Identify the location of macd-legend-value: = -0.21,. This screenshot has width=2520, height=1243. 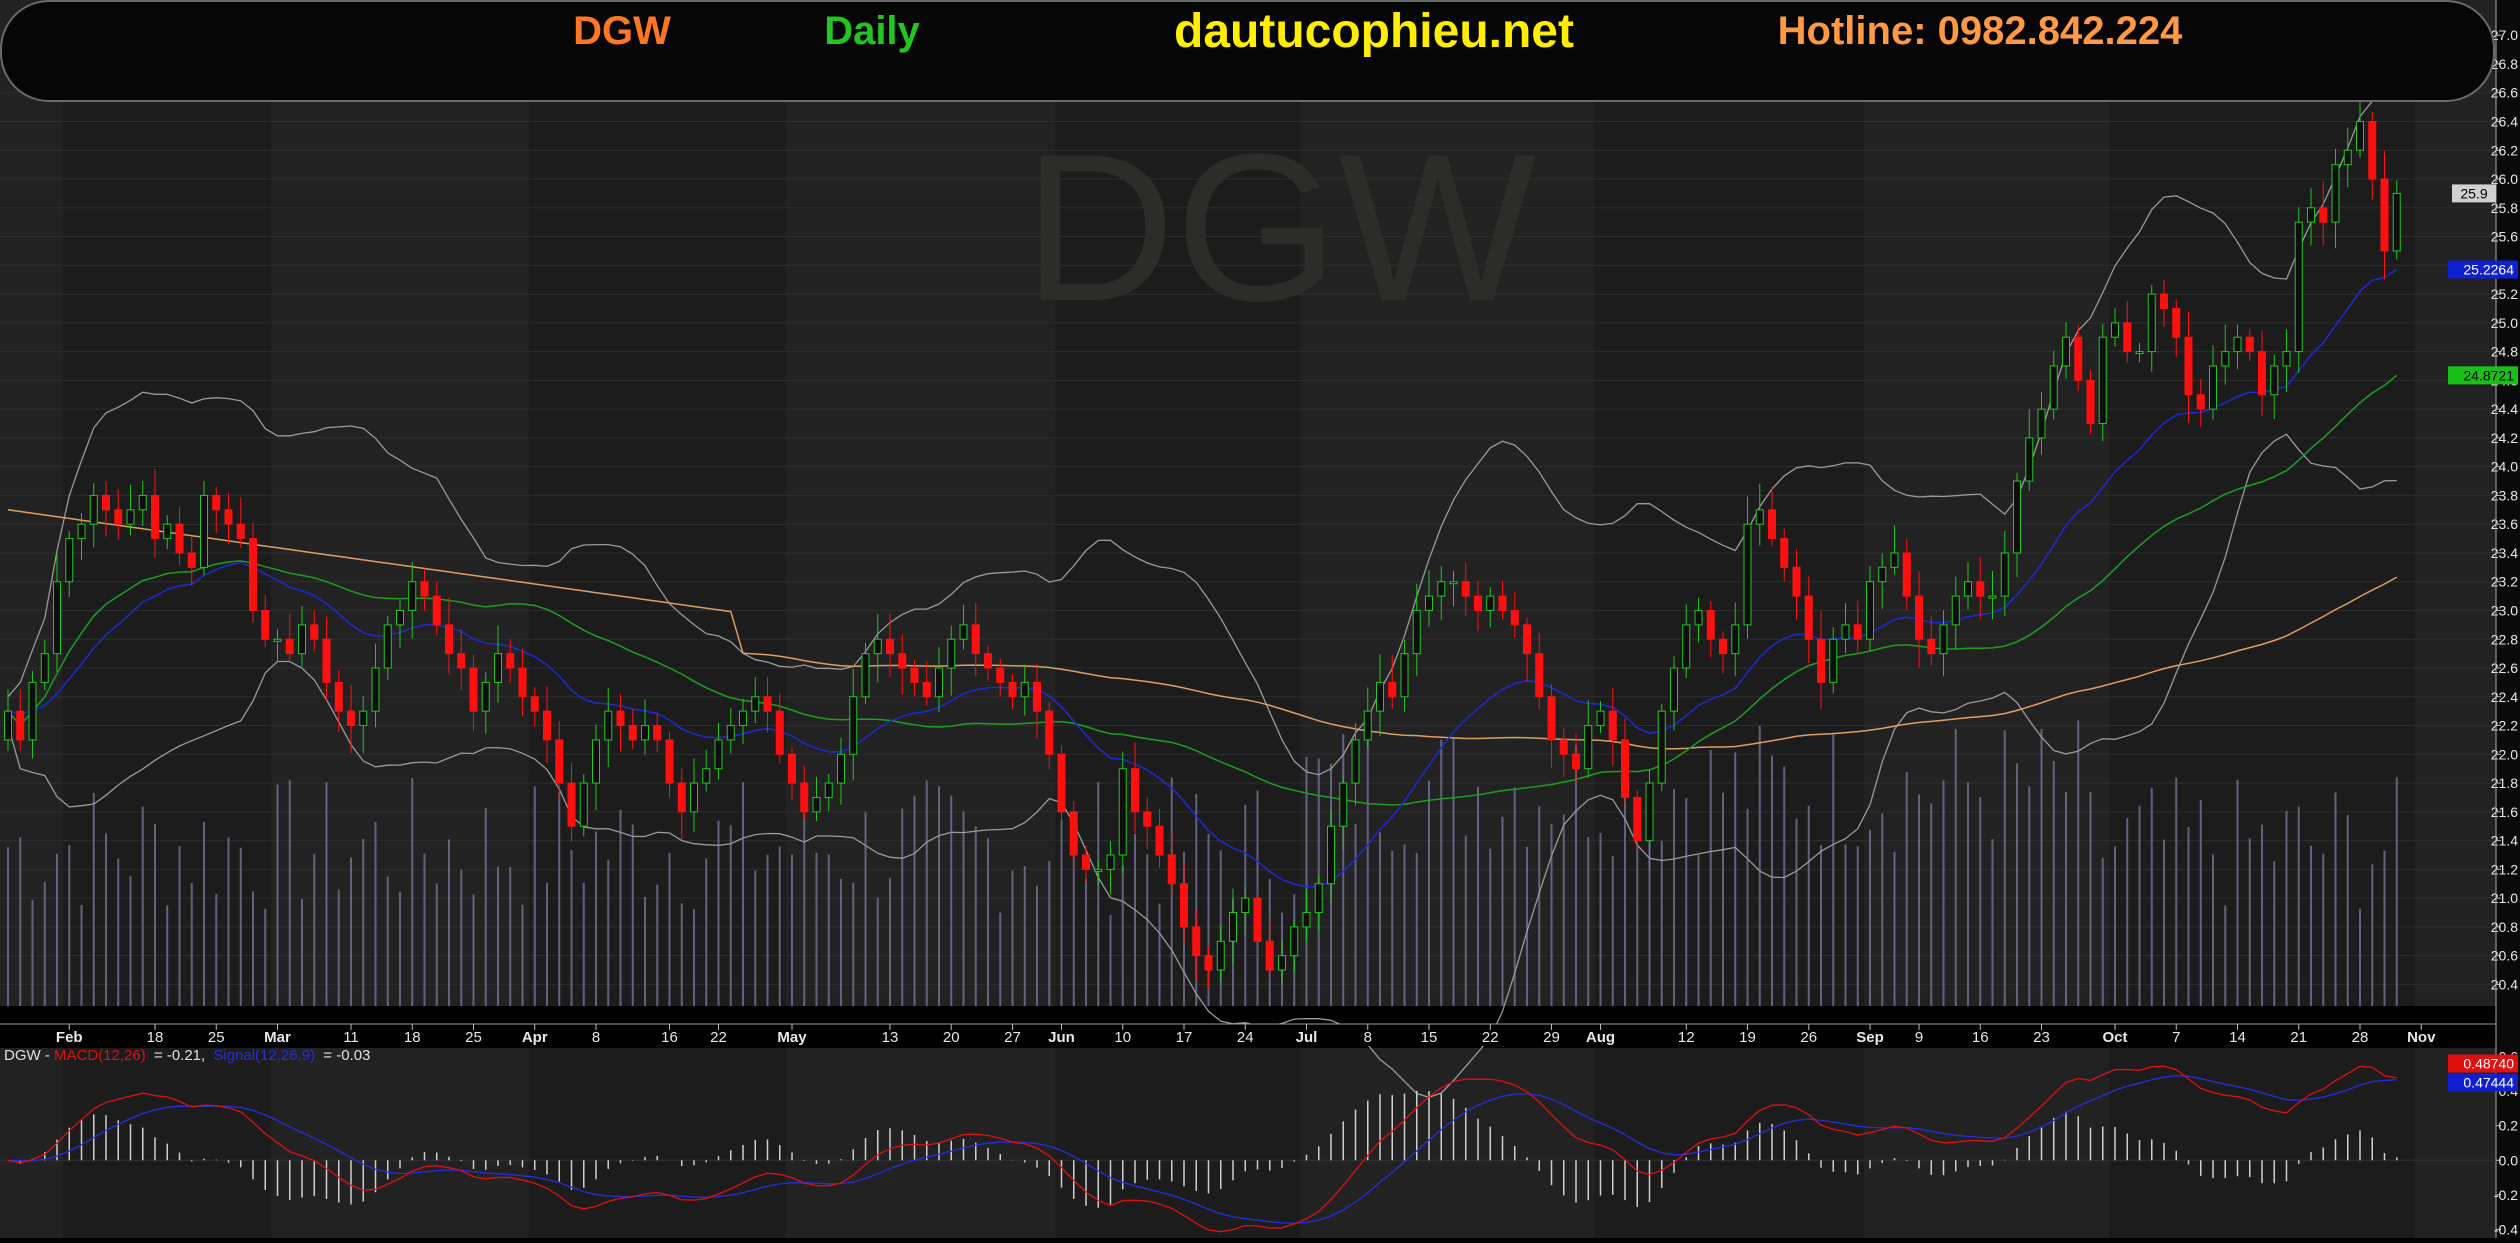
(179, 1055).